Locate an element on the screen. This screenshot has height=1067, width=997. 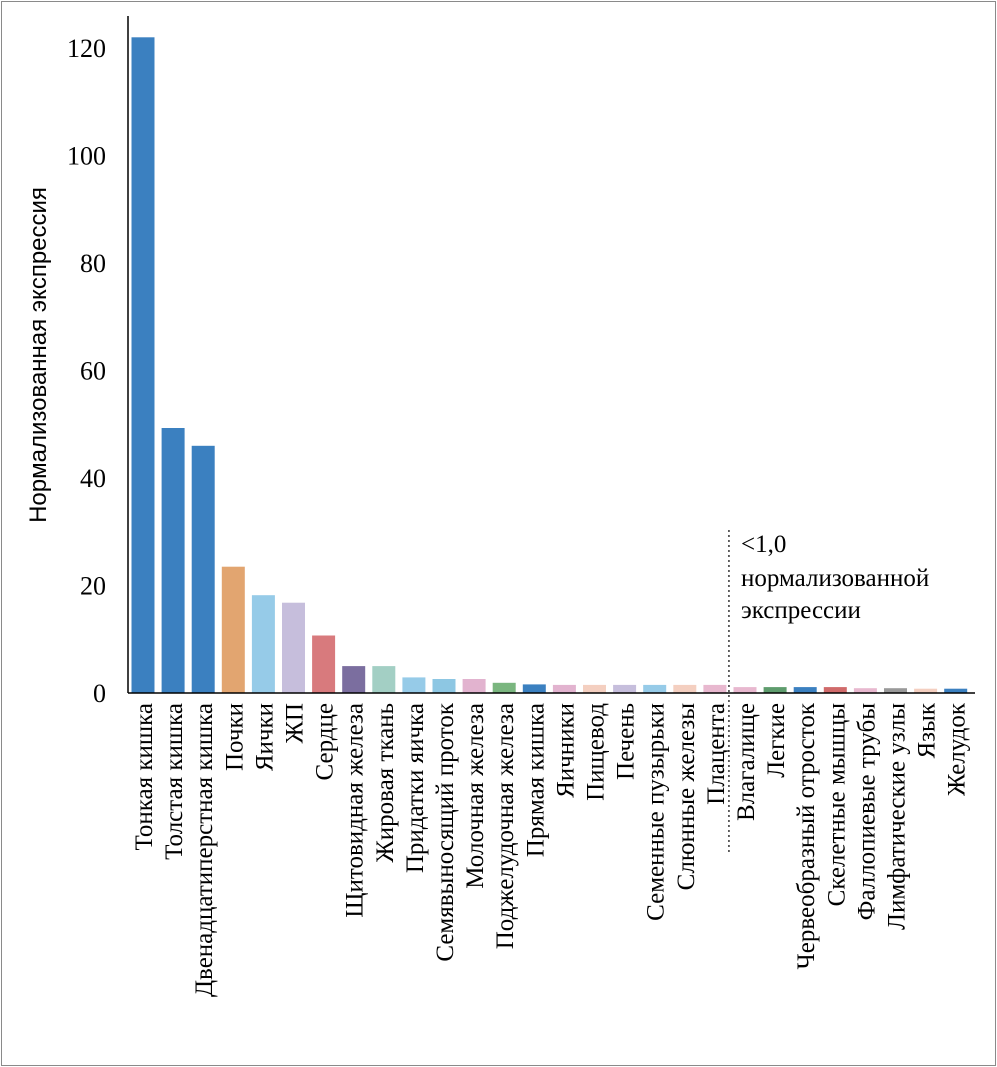
x-tick-label: Яички is located at coordinates (264, 737).